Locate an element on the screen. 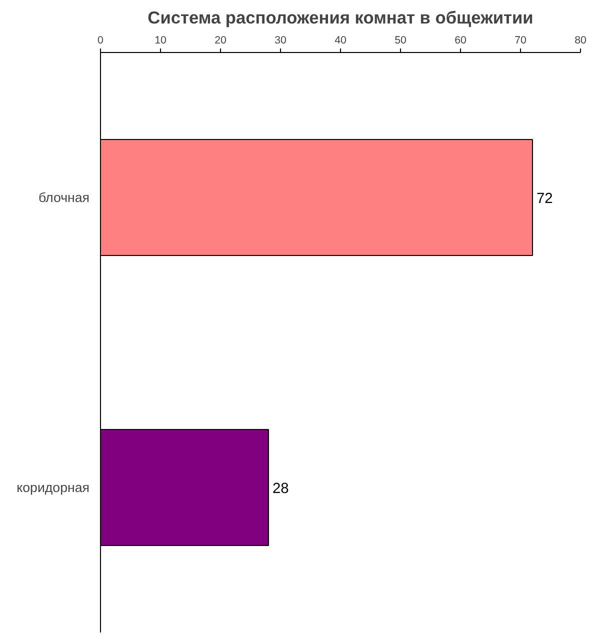  data-label: 72 is located at coordinates (544, 199).